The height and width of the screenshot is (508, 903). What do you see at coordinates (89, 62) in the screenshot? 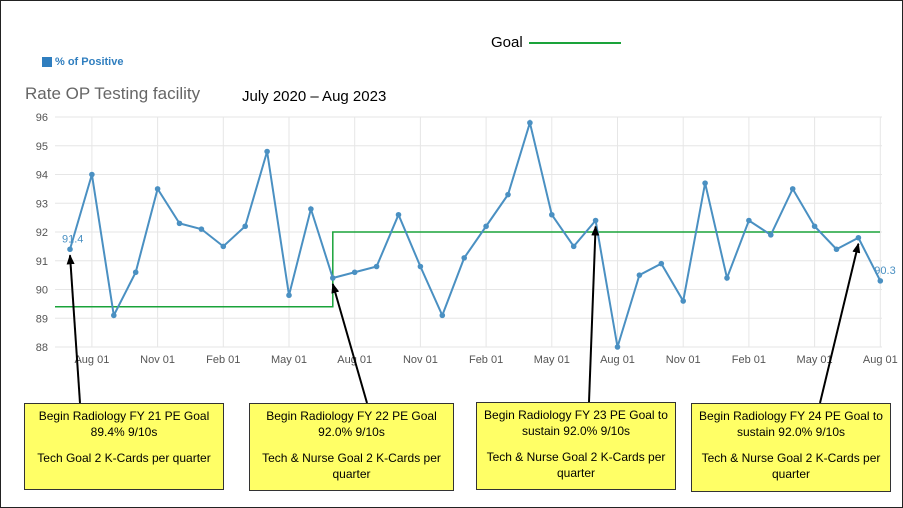
I see `series-legend-label: % of Positive` at bounding box center [89, 62].